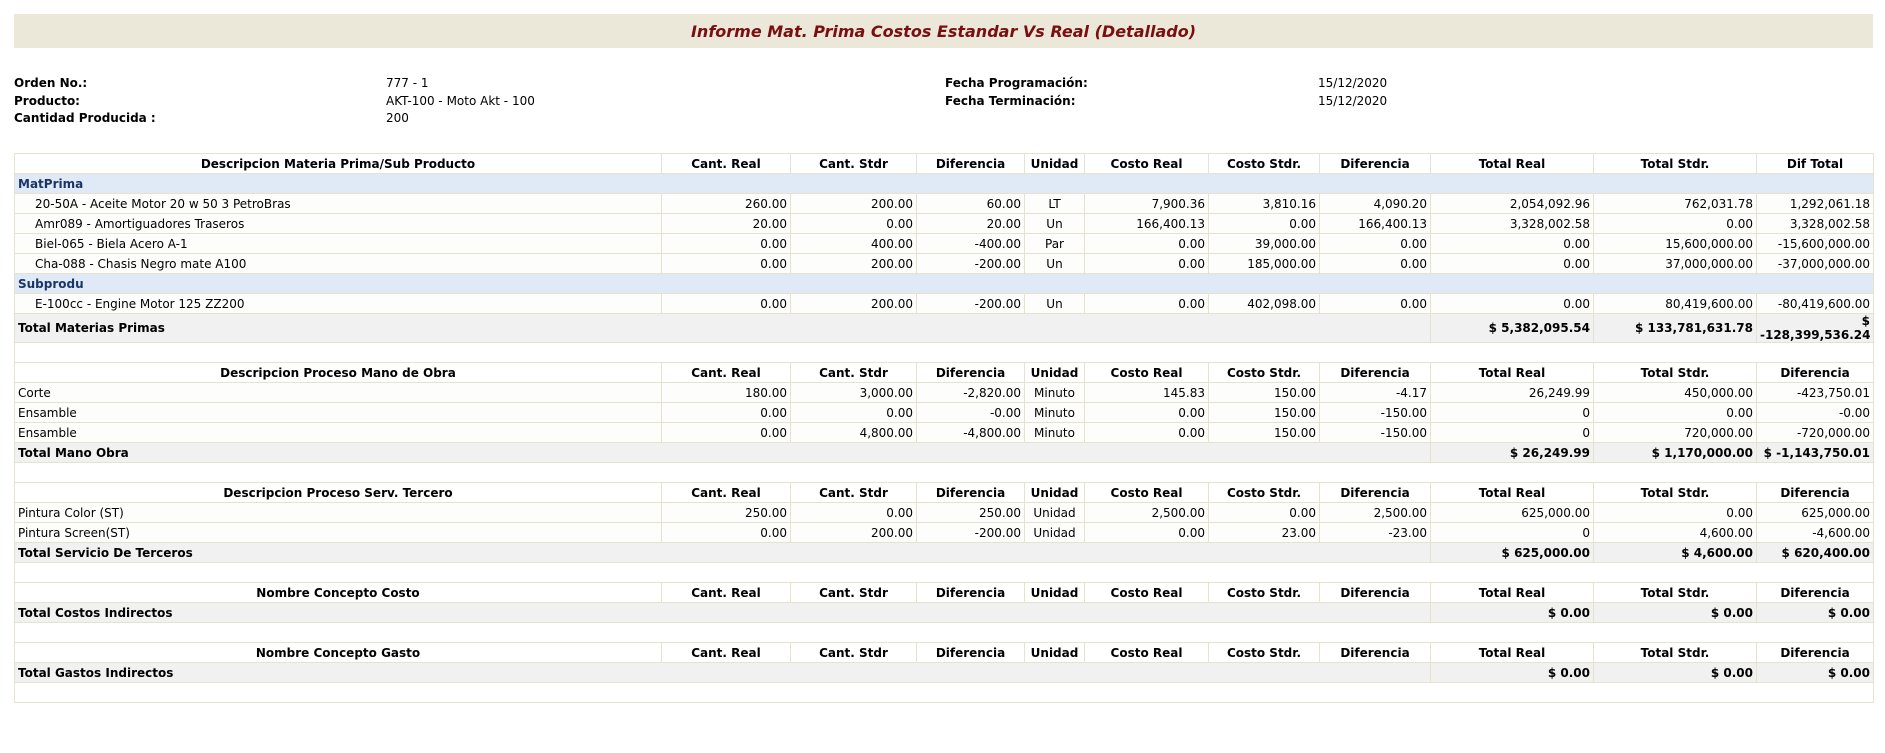 The image size is (1885, 753). I want to click on cell: 0, so click(1512, 412).